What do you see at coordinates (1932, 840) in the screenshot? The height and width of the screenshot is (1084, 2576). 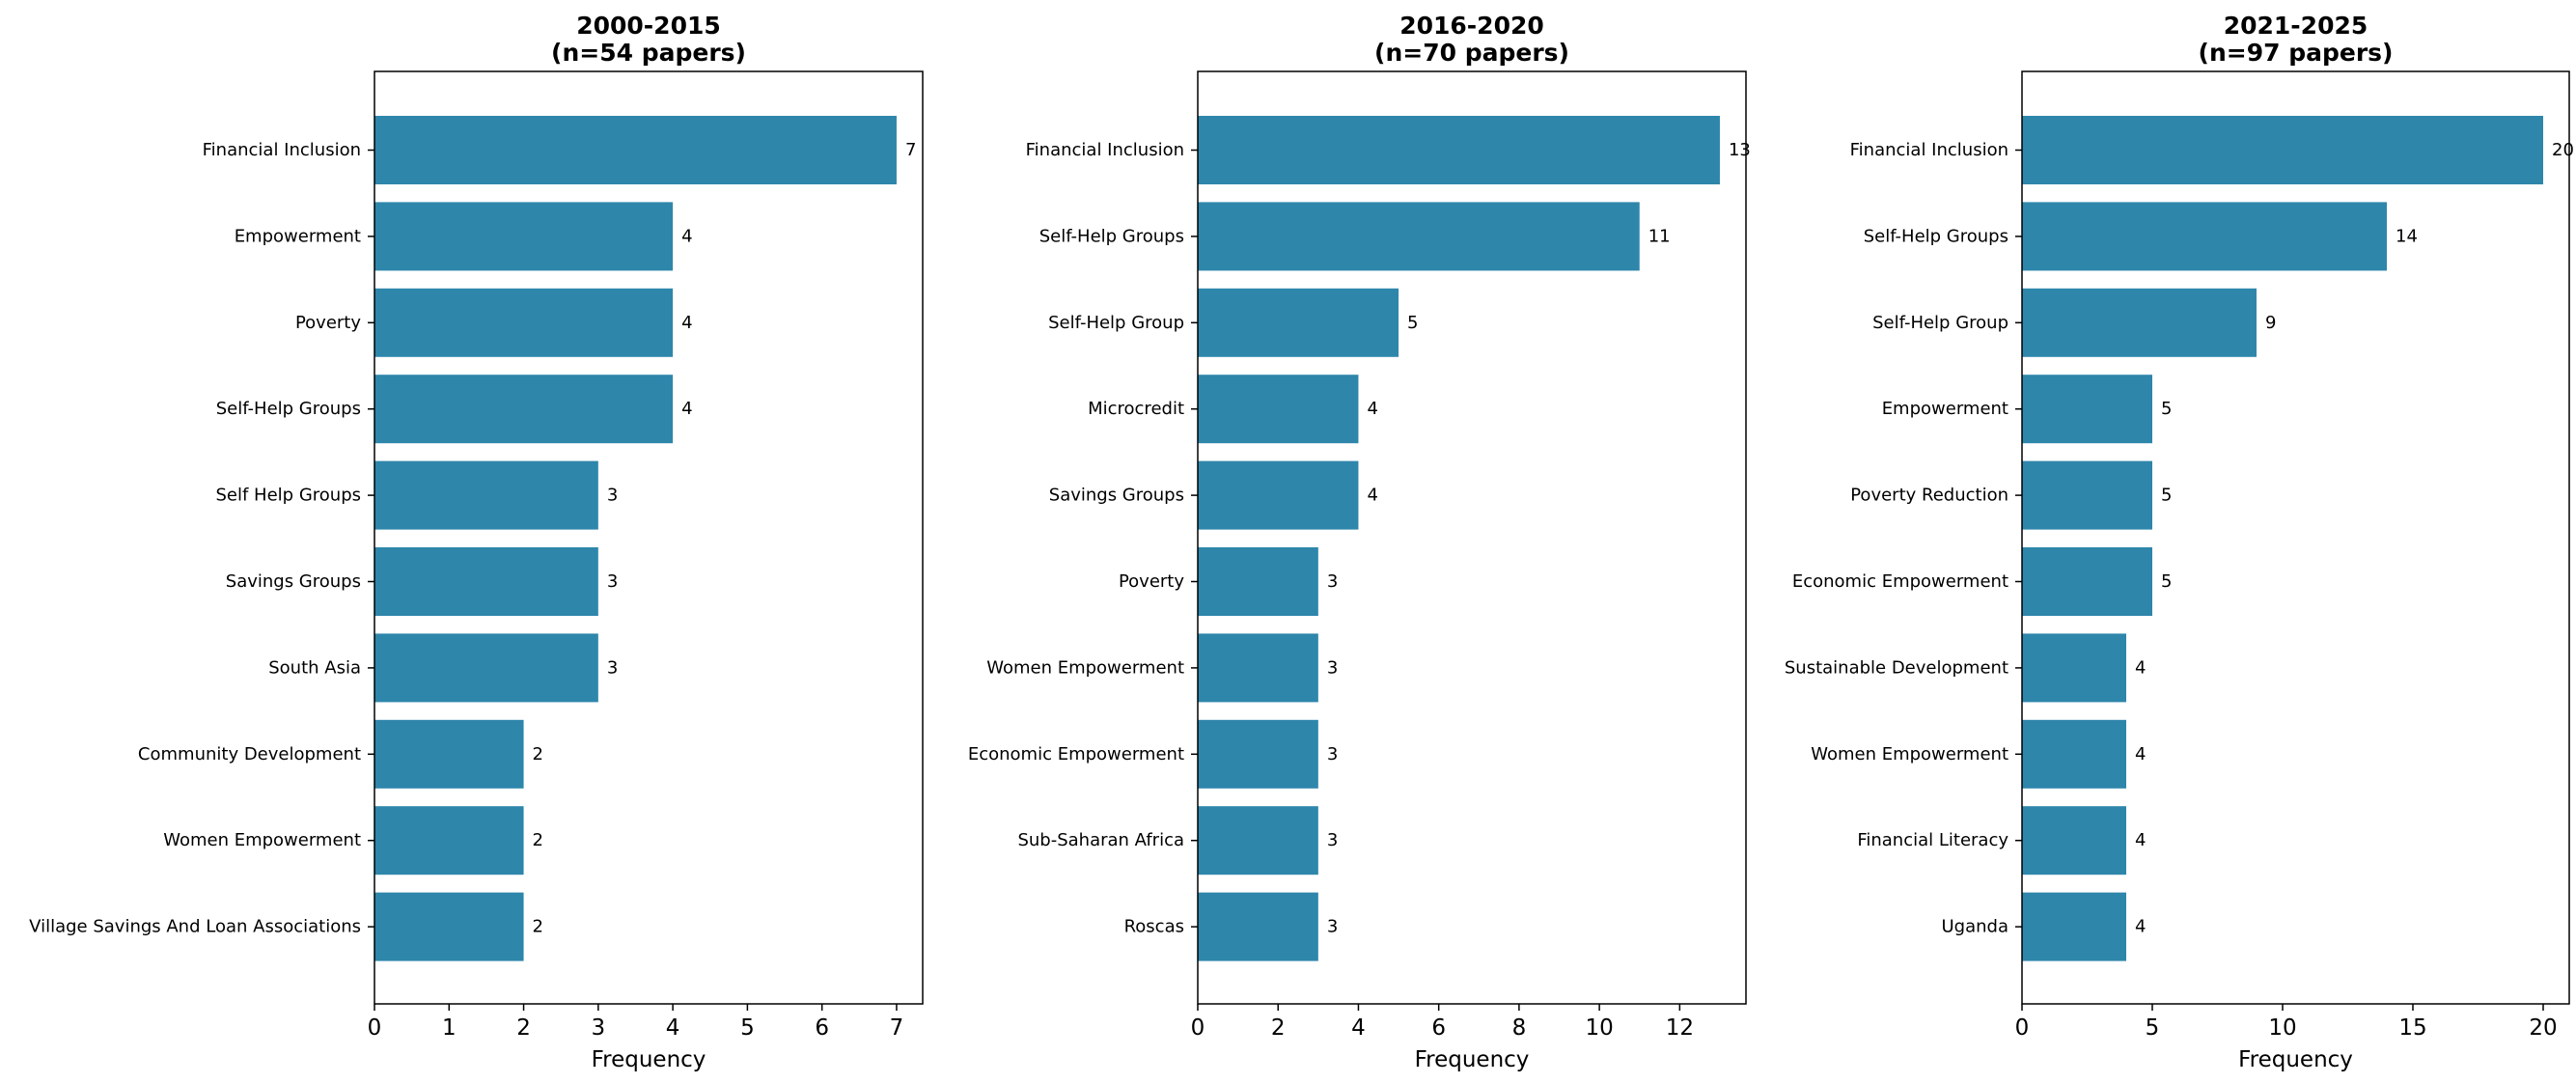 I see `category-label: Financial Literacy` at bounding box center [1932, 840].